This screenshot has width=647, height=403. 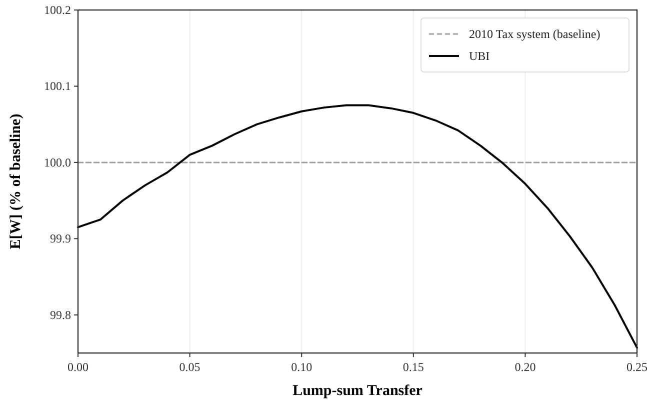 I want to click on y-tick-label: 100.1, so click(x=57, y=86).